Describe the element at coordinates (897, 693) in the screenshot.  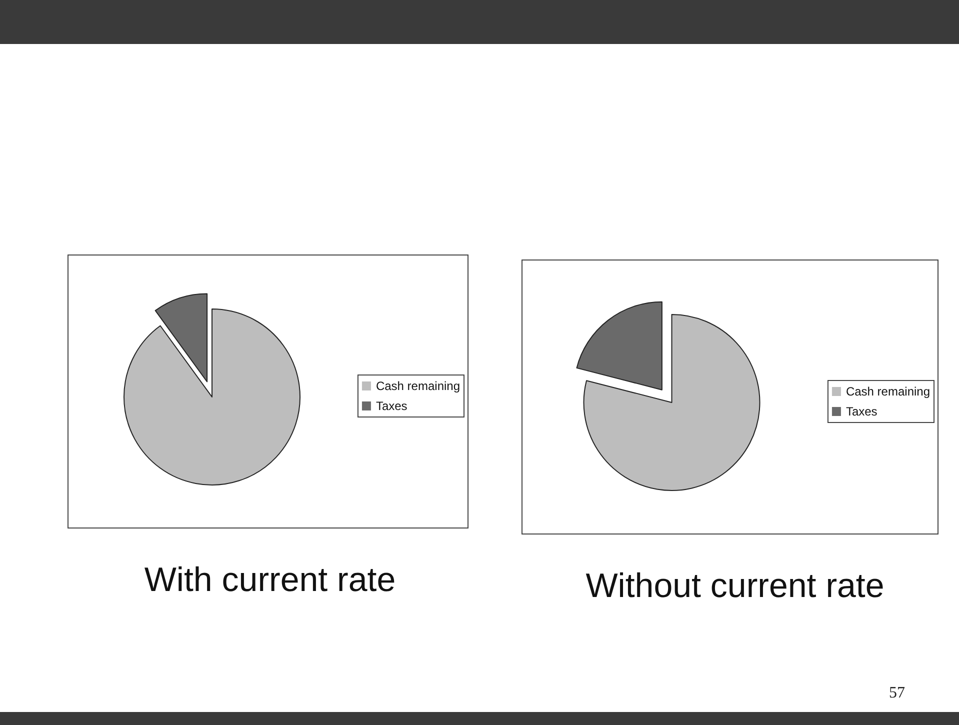
I see `text: 57` at that location.